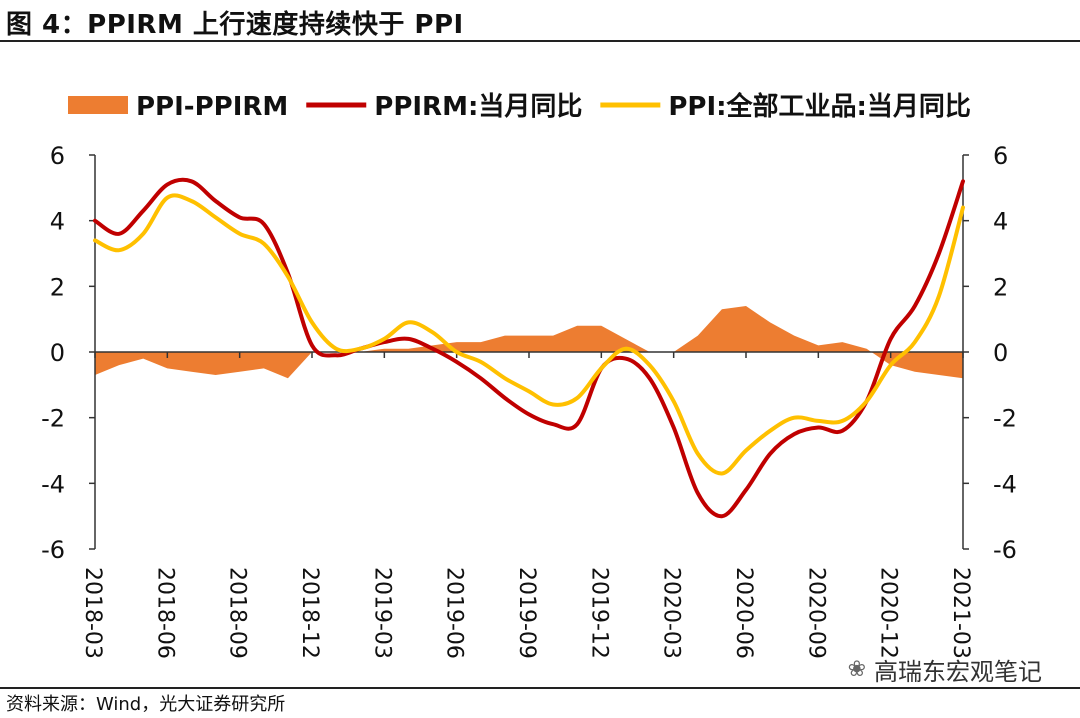  What do you see at coordinates (57, 353) in the screenshot?
I see `y-tick-label-left: 0` at bounding box center [57, 353].